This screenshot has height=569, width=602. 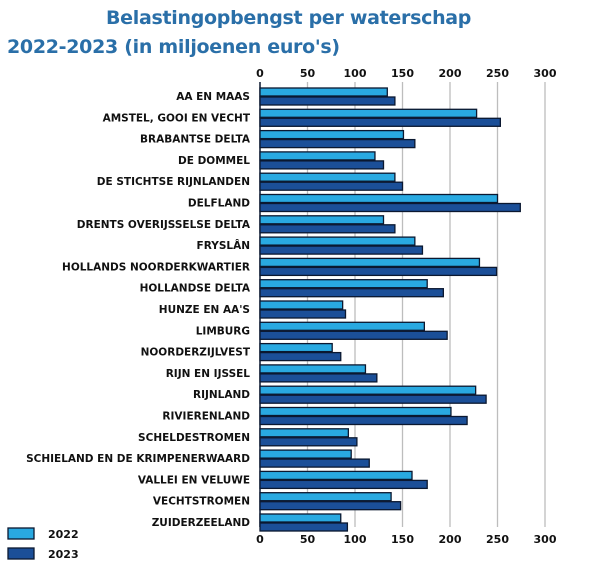 I want to click on category-label: RIVIERENLAND, so click(x=206, y=417).